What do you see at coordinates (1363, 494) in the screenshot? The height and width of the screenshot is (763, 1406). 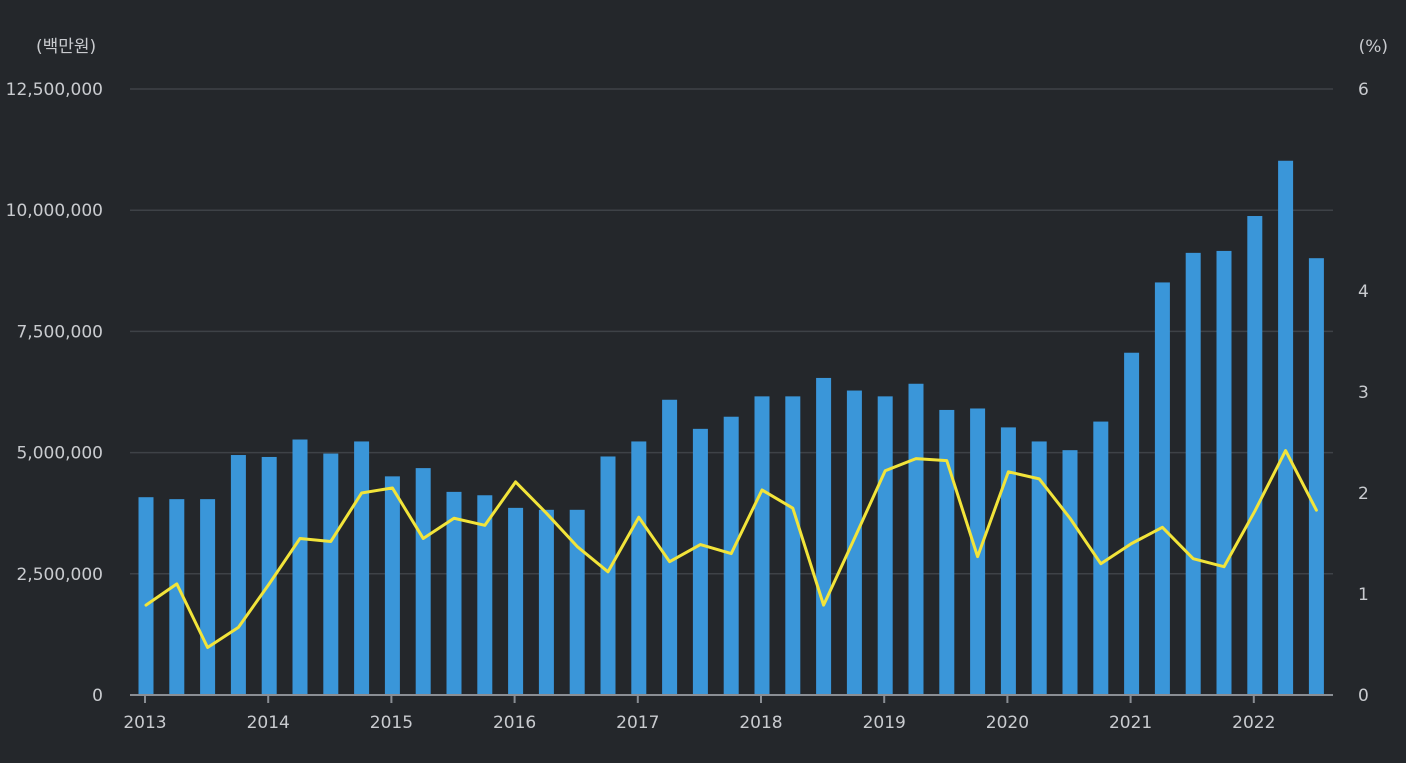 I see `right-tick-label: 2` at bounding box center [1363, 494].